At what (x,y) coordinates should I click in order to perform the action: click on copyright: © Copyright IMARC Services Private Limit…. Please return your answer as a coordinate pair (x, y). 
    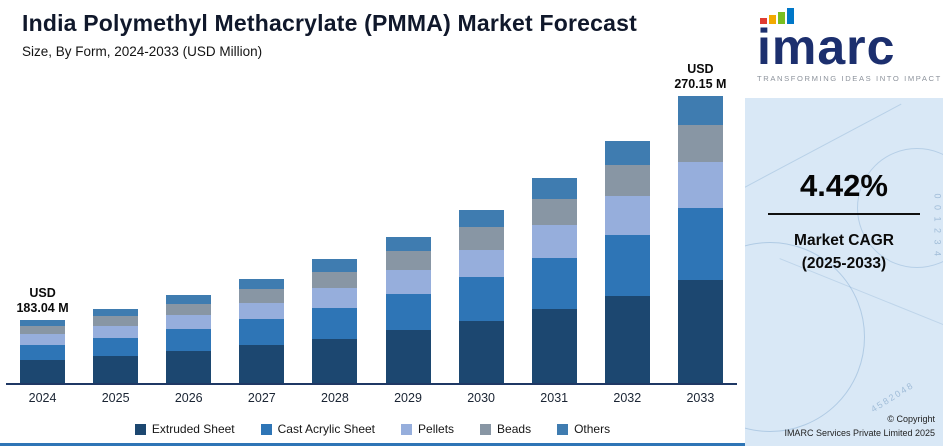
    Looking at the image, I should click on (859, 426).